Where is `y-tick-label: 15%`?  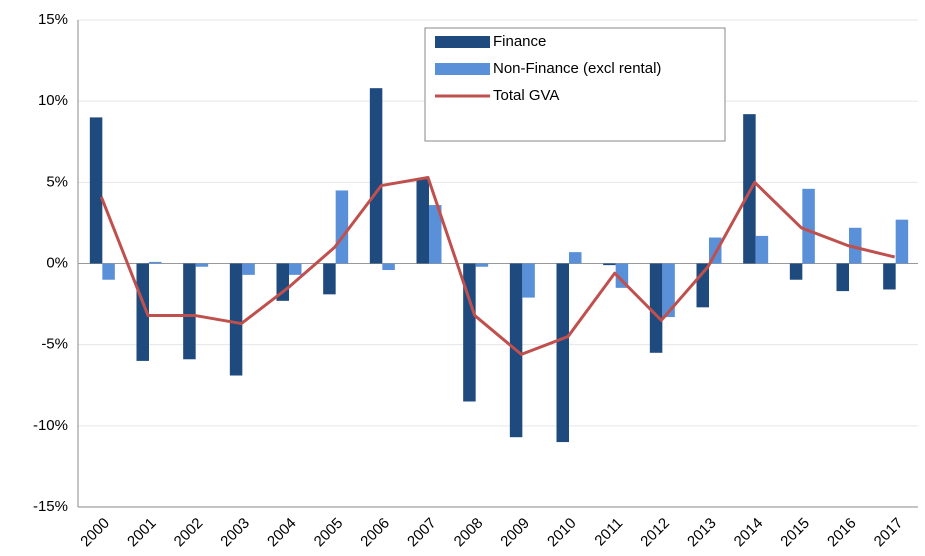
y-tick-label: 15% is located at coordinates (53, 19).